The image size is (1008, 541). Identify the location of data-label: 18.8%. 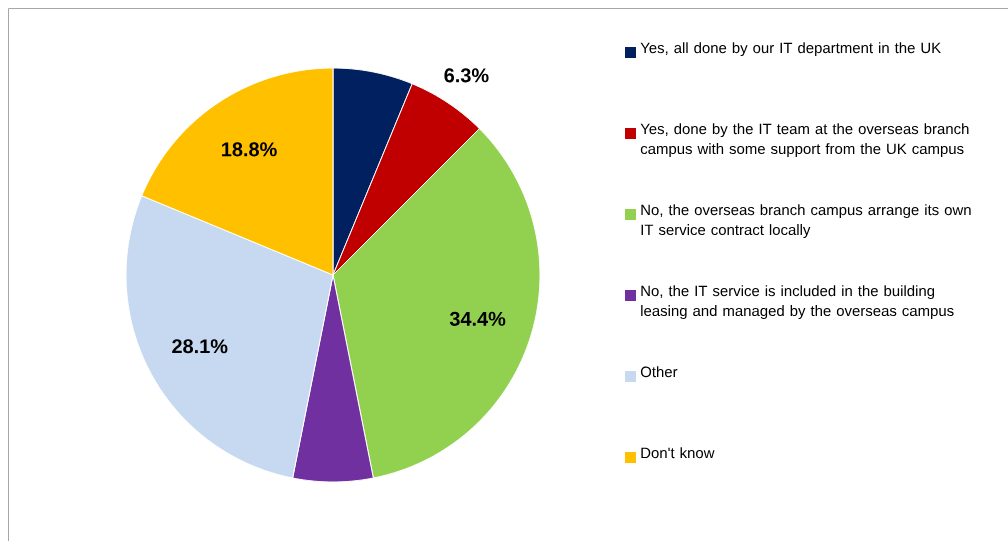
(249, 149).